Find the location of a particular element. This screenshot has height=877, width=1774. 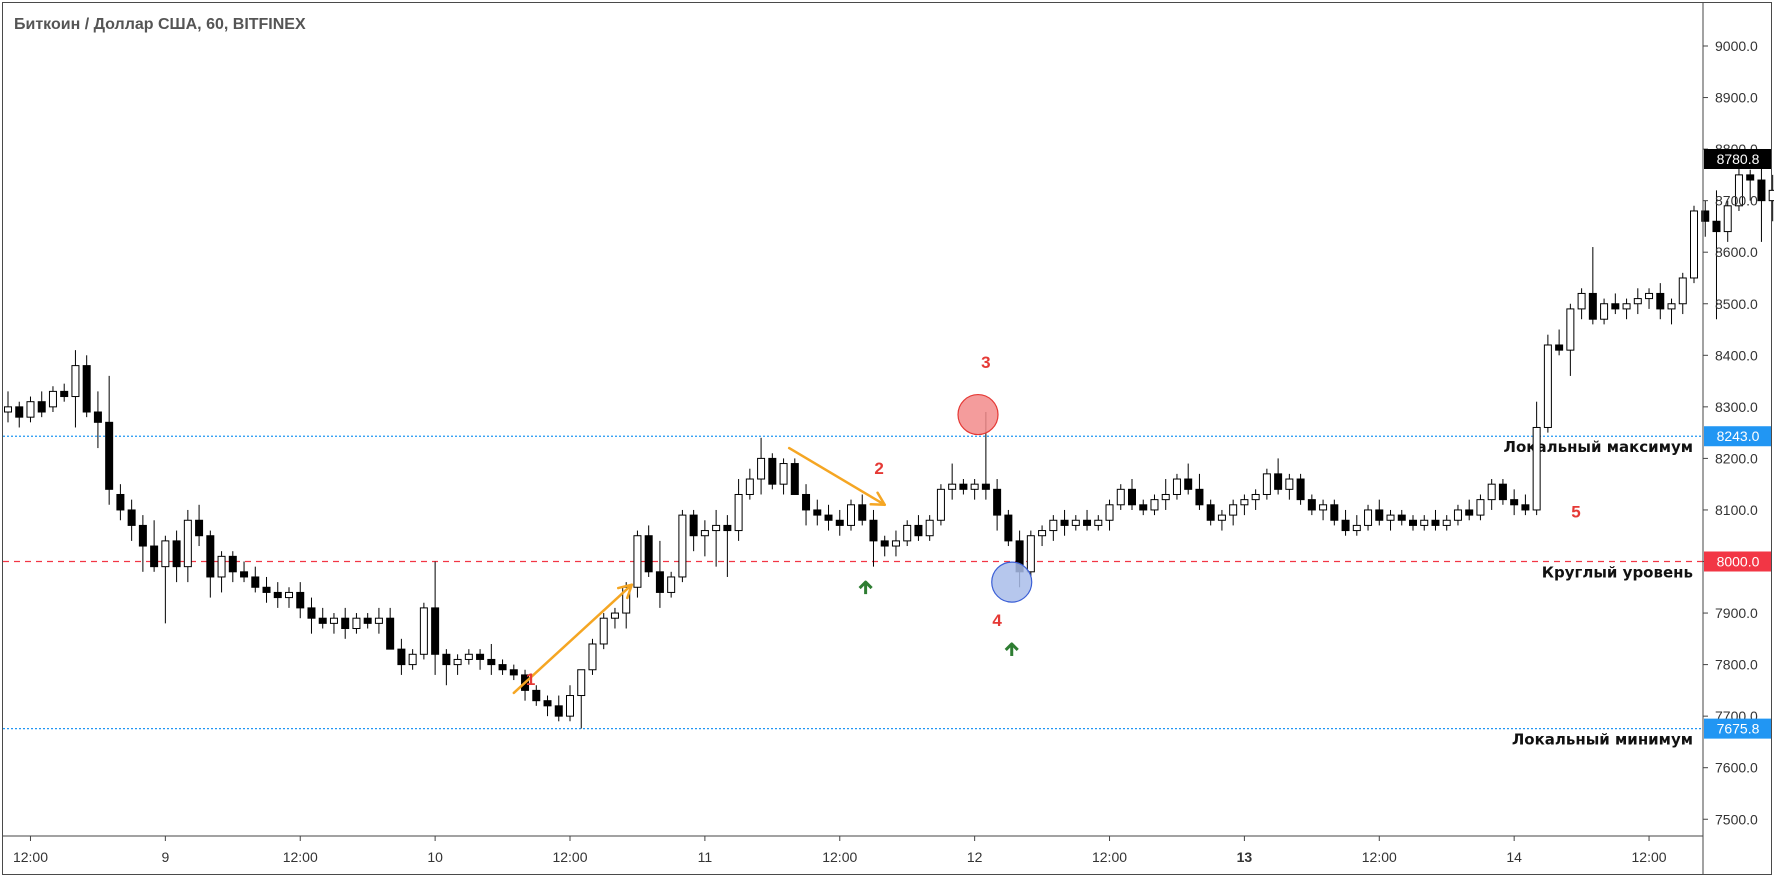

annotation-1: 1 is located at coordinates (530, 679).